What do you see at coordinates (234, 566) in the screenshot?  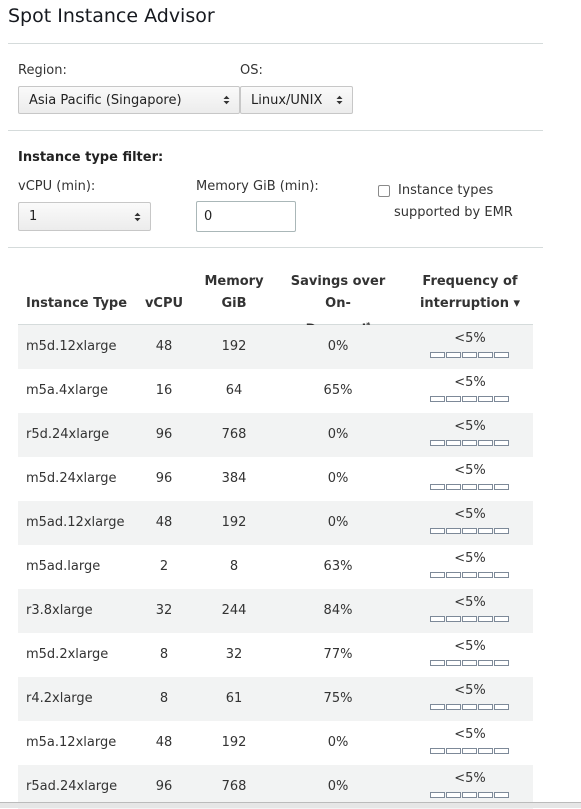 I see `memory-cell: 8` at bounding box center [234, 566].